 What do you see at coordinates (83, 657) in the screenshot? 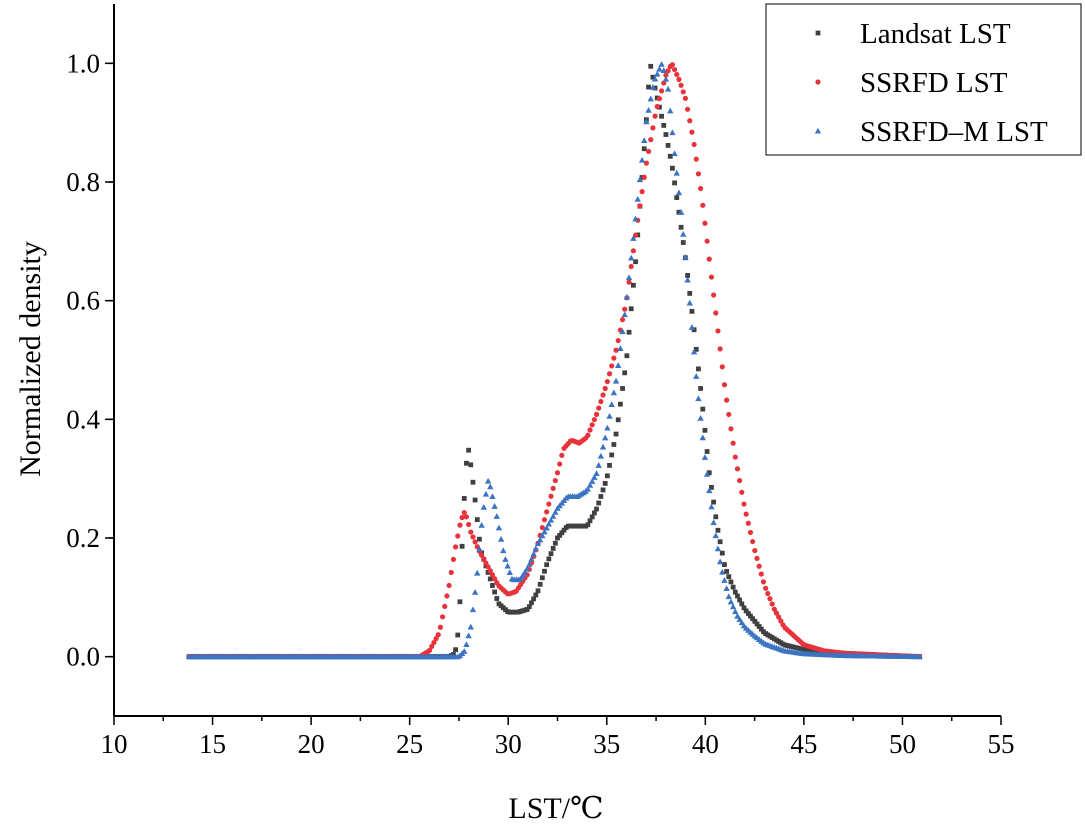
I see `y-tick-label: 0.0` at bounding box center [83, 657].